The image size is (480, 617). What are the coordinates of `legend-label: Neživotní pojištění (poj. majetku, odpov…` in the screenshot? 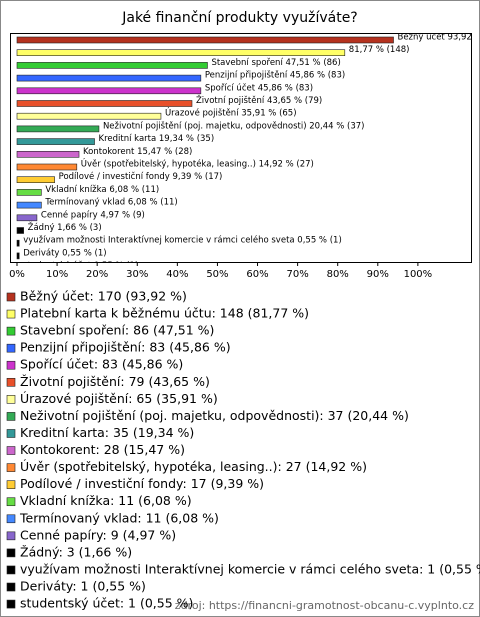 It's located at (214, 415).